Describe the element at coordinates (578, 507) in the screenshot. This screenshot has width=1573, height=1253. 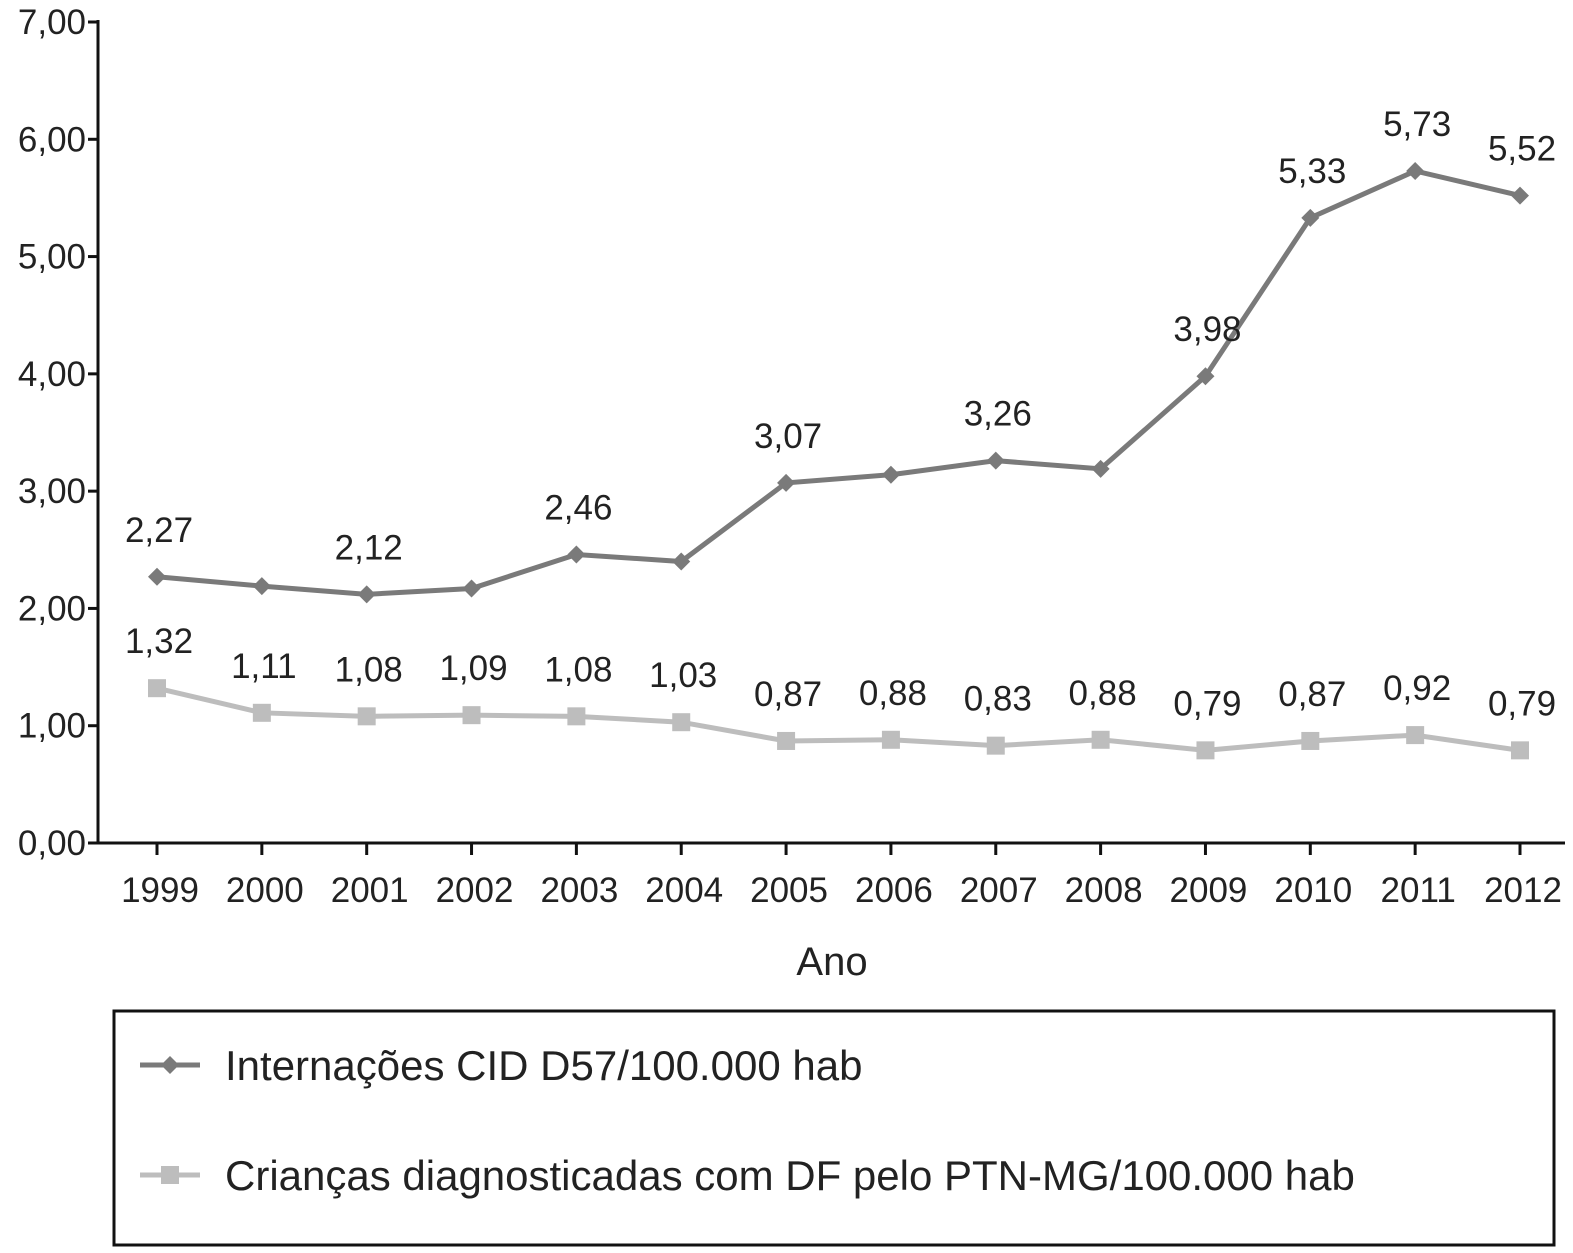
I see `data-label: 2,46` at that location.